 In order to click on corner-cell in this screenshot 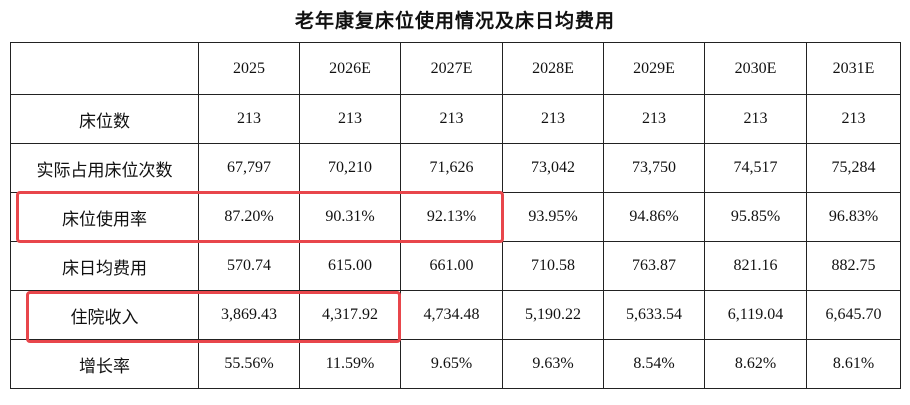, I will do `click(104, 68)`.